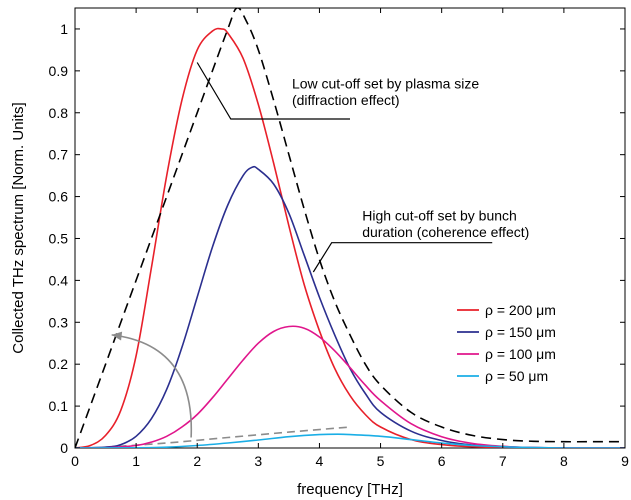 The width and height of the screenshot is (631, 500). I want to click on x-tick-label: 4, so click(320, 461).